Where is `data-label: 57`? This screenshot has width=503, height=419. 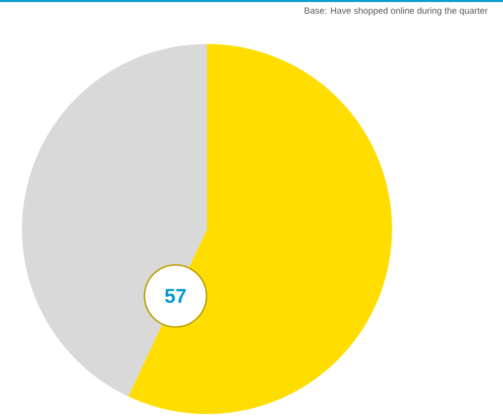 data-label: 57 is located at coordinates (175, 296).